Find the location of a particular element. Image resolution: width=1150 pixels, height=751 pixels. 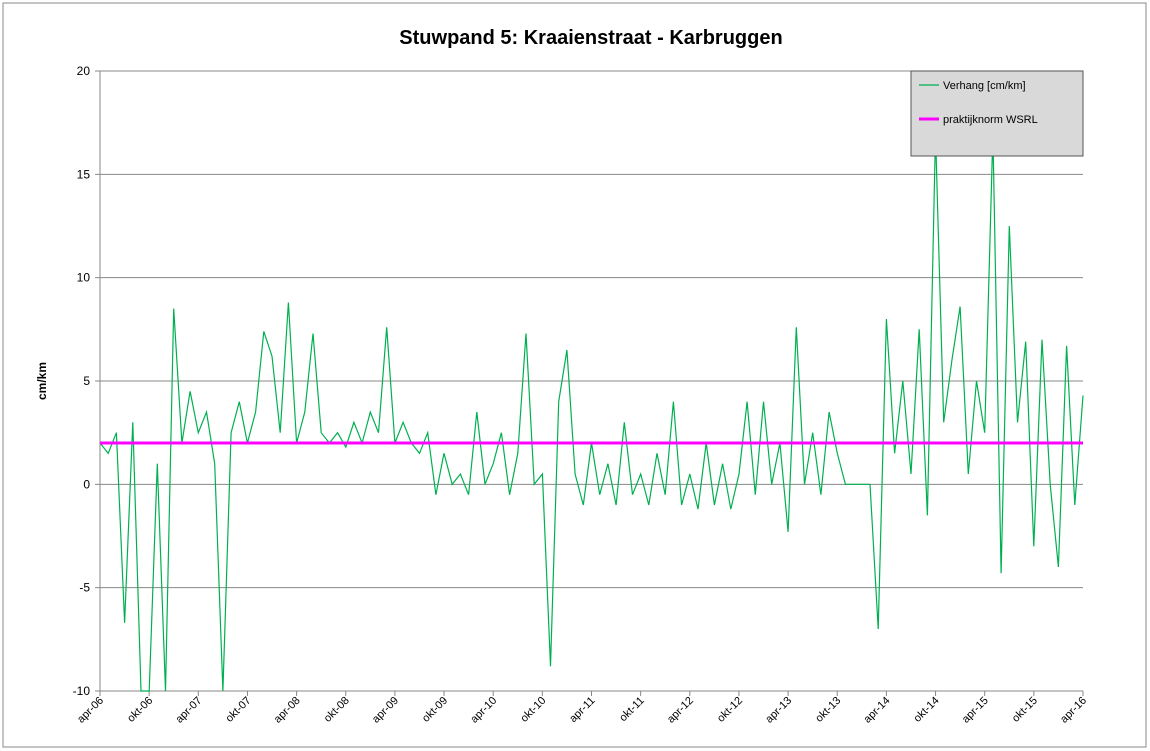

y-tick-label: 10 is located at coordinates (84, 278).